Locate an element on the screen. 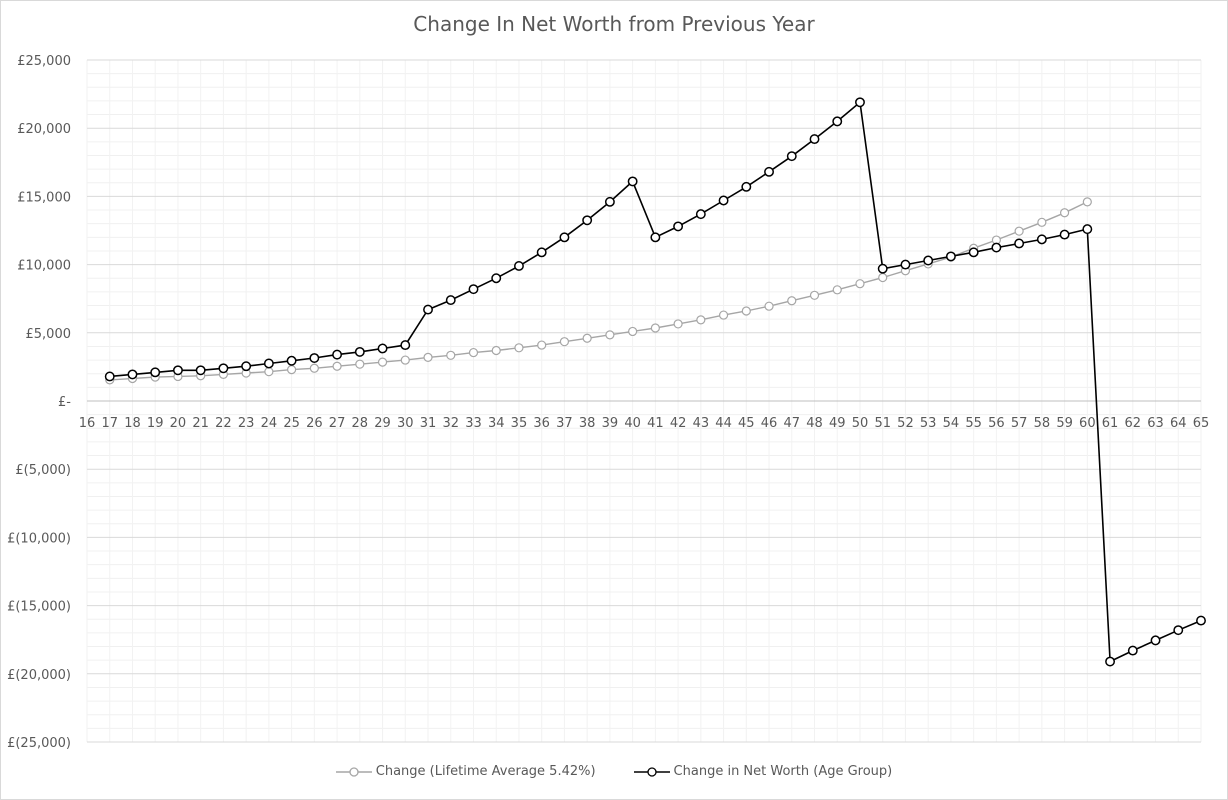 The height and width of the screenshot is (800, 1228). x-tick-label: 35 is located at coordinates (519, 423).